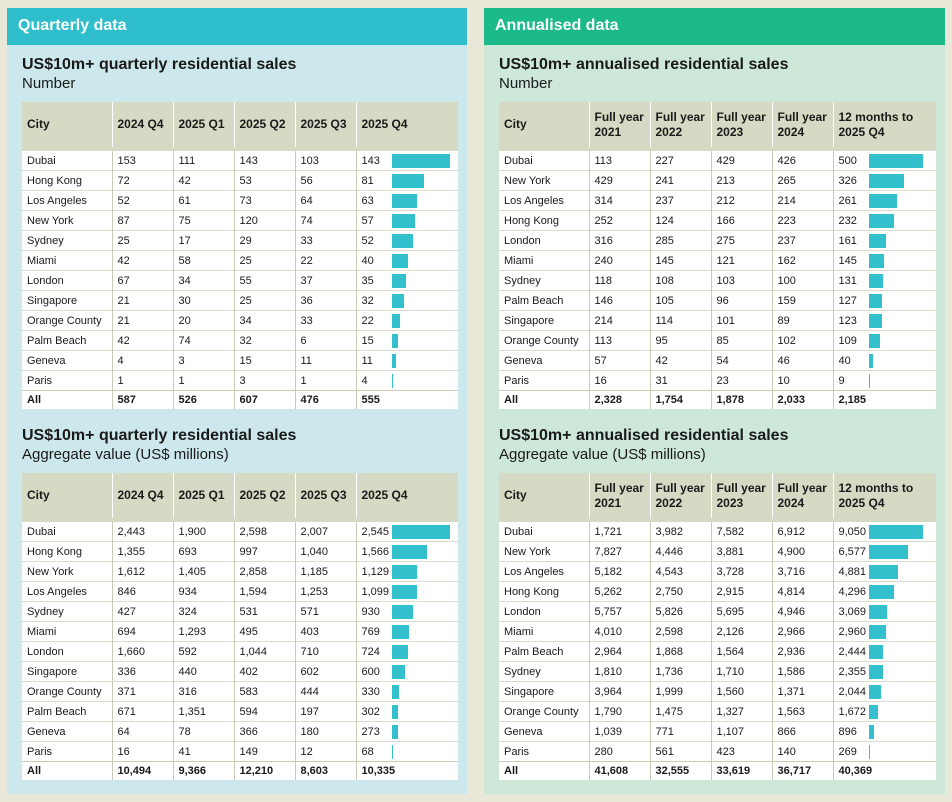  What do you see at coordinates (264, 320) in the screenshot?
I see `value-cell: 34` at bounding box center [264, 320].